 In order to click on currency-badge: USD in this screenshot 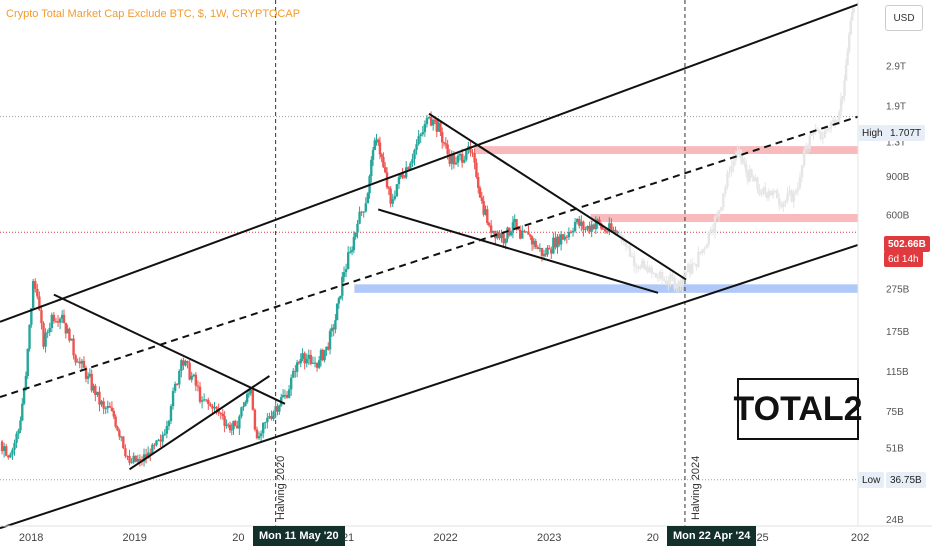, I will do `click(904, 18)`.